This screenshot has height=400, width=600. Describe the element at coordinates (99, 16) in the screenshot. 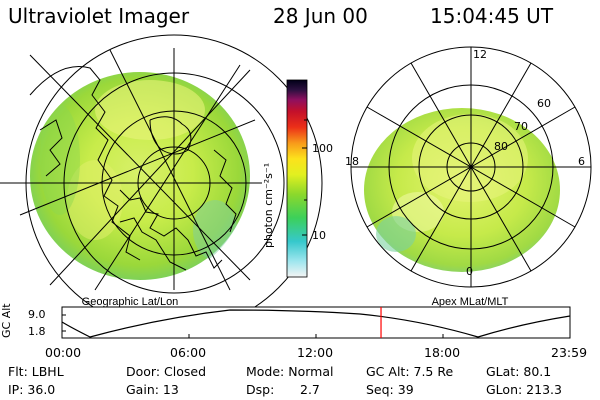

I see `instrument-title: Ultraviolet Imager` at that location.